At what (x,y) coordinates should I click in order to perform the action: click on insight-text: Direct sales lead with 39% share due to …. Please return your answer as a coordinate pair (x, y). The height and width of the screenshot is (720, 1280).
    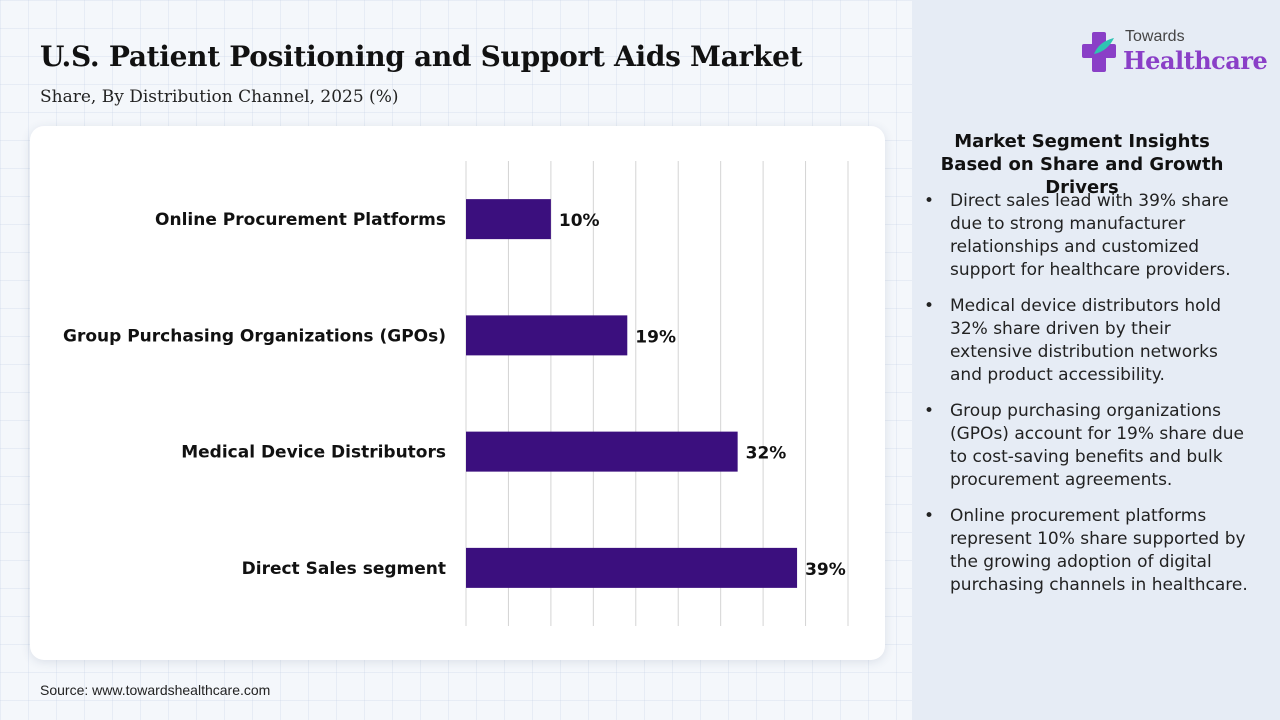
    Looking at the image, I should click on (1090, 235).